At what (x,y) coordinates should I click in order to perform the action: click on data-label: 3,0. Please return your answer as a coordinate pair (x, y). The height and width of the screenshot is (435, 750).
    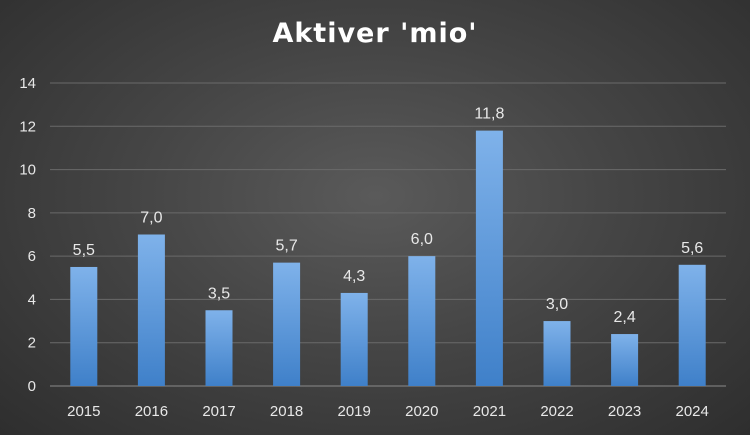
    Looking at the image, I should click on (557, 304).